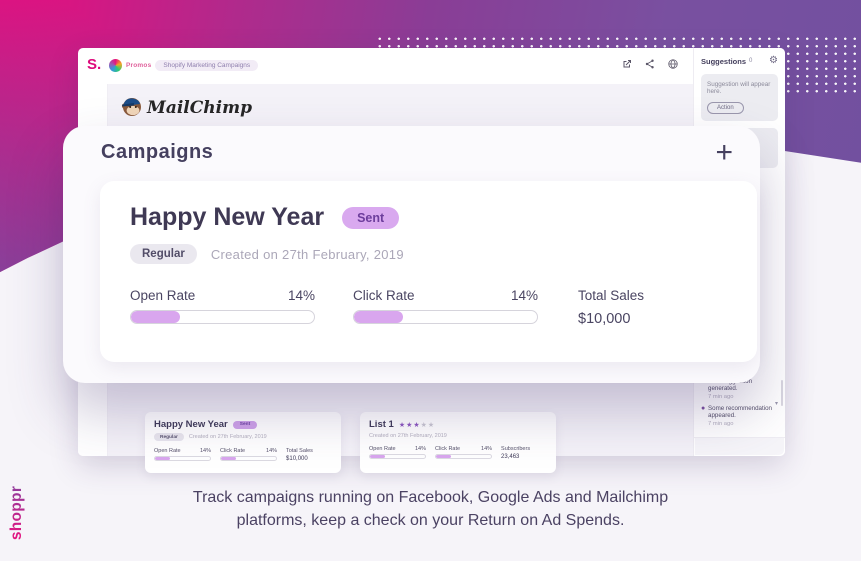  I want to click on mini-card-title: Happy New Year, so click(191, 424).